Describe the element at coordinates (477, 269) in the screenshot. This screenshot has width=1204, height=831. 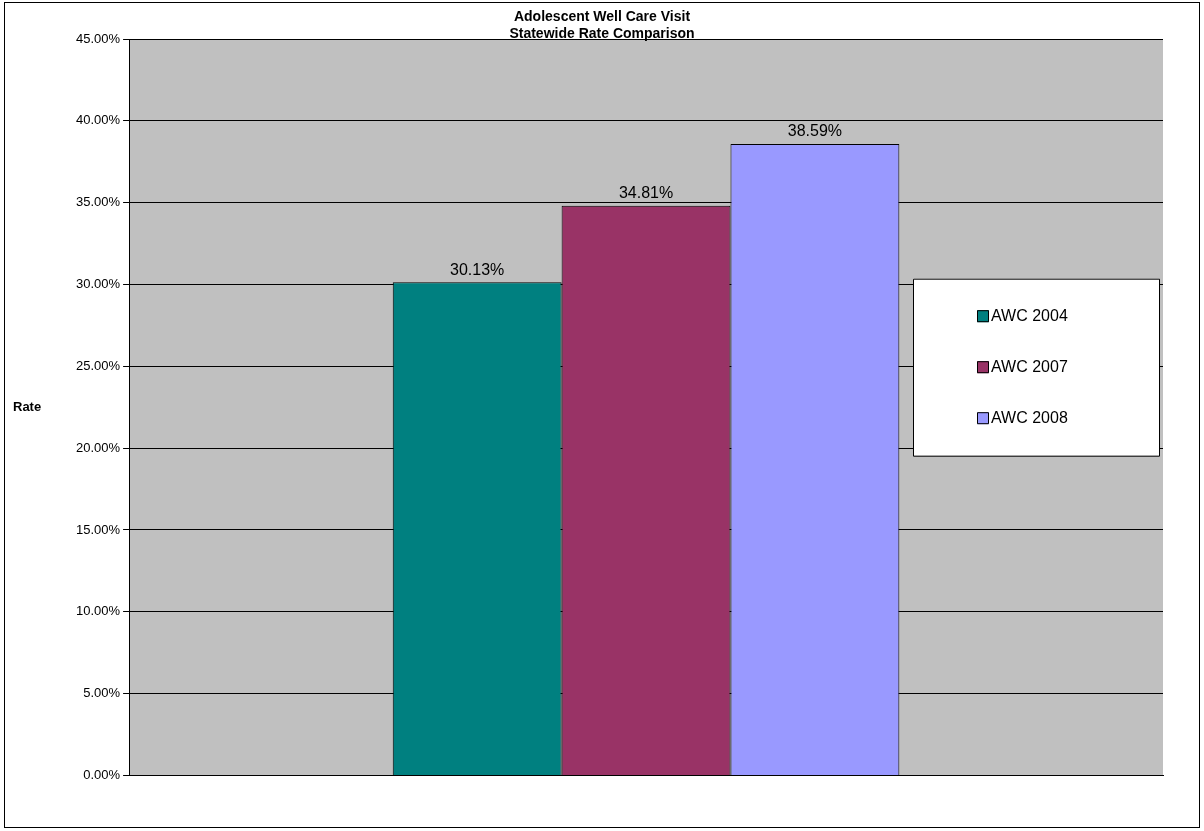
I see `data-label: 30.13%` at that location.